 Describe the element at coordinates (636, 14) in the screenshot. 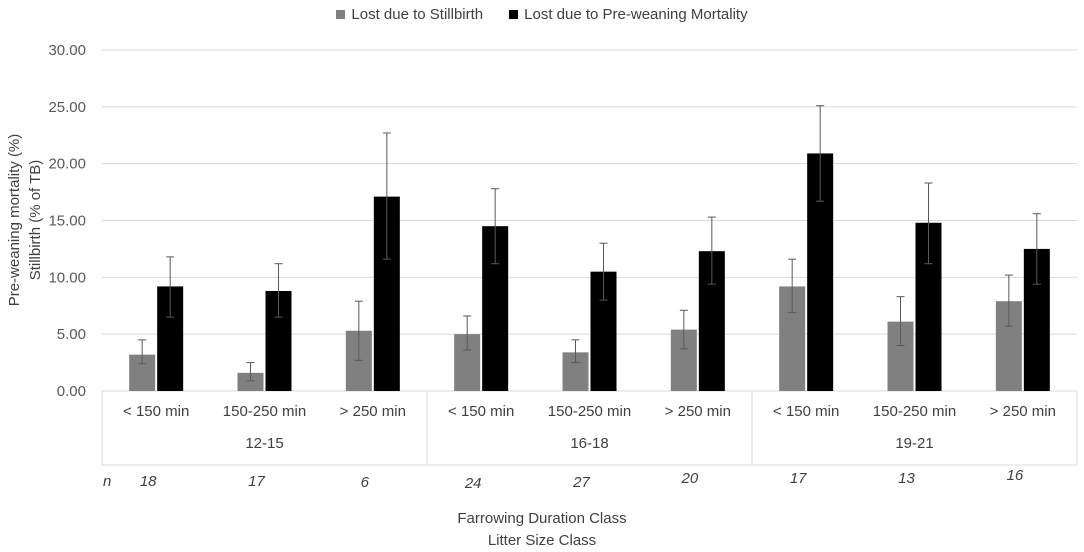

I see `legend-label-preweaning: Lost due to Pre-weaning Mortality` at that location.